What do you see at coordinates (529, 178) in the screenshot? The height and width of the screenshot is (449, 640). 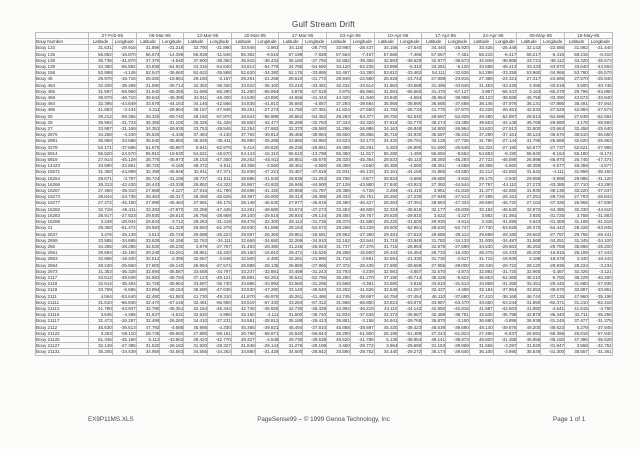 I see `coordinate-cell: 29.656` at bounding box center [529, 178].